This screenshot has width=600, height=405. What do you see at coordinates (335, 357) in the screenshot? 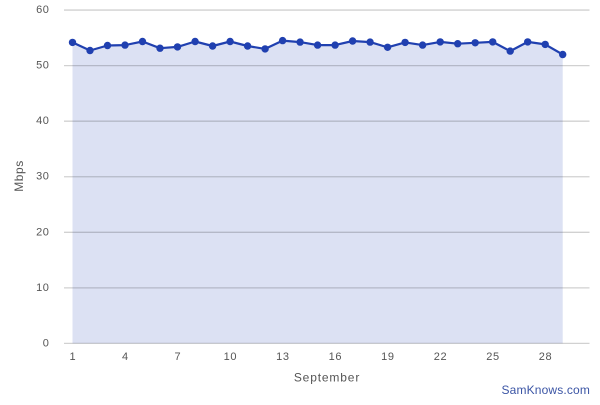
I see `svg-text: 16` at bounding box center [335, 357].